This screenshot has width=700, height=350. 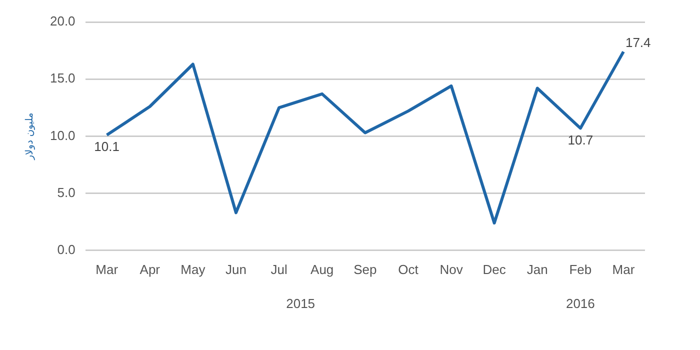 What do you see at coordinates (581, 140) in the screenshot?
I see `data-label: 10.7` at bounding box center [581, 140].